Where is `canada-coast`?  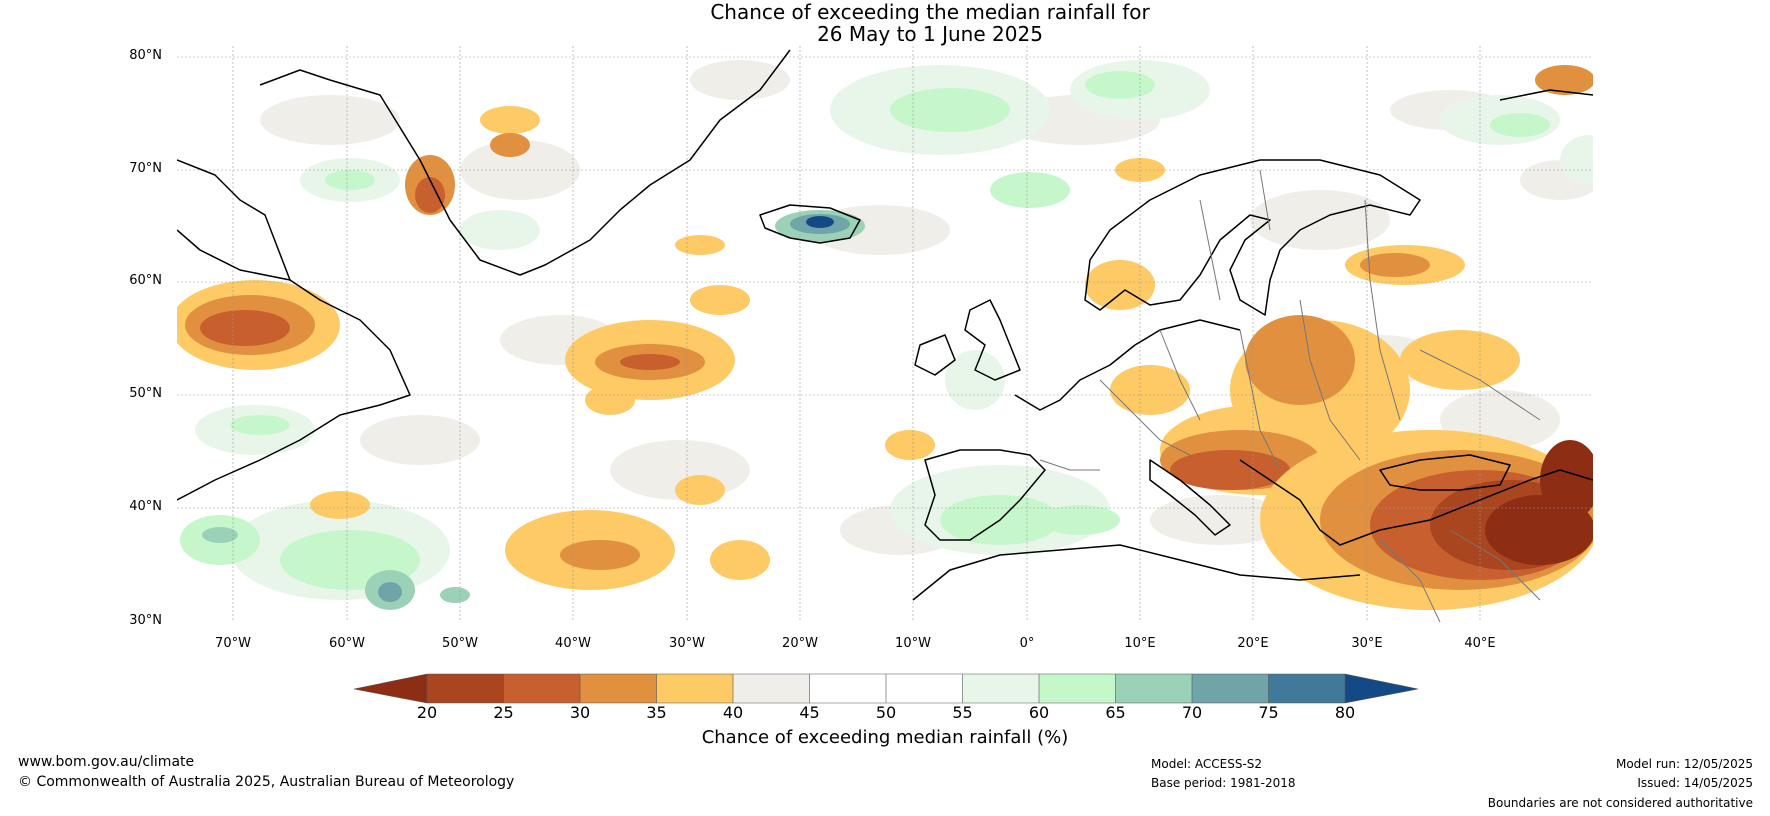 canada-coast is located at coordinates (294, 330).